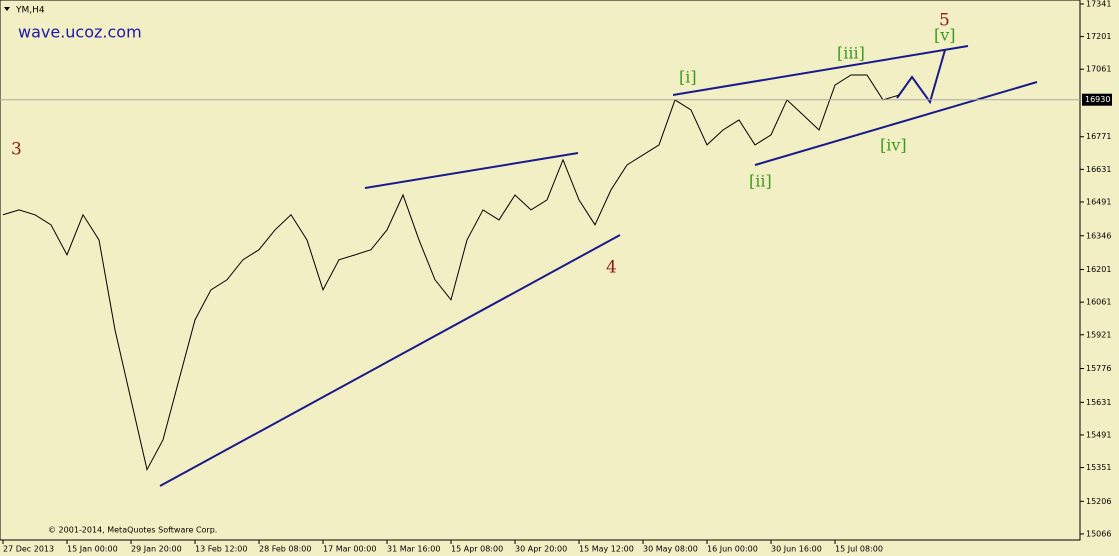 The image size is (1119, 556). I want to click on x-tick-label: 16 Jun 00:00, so click(732, 549).